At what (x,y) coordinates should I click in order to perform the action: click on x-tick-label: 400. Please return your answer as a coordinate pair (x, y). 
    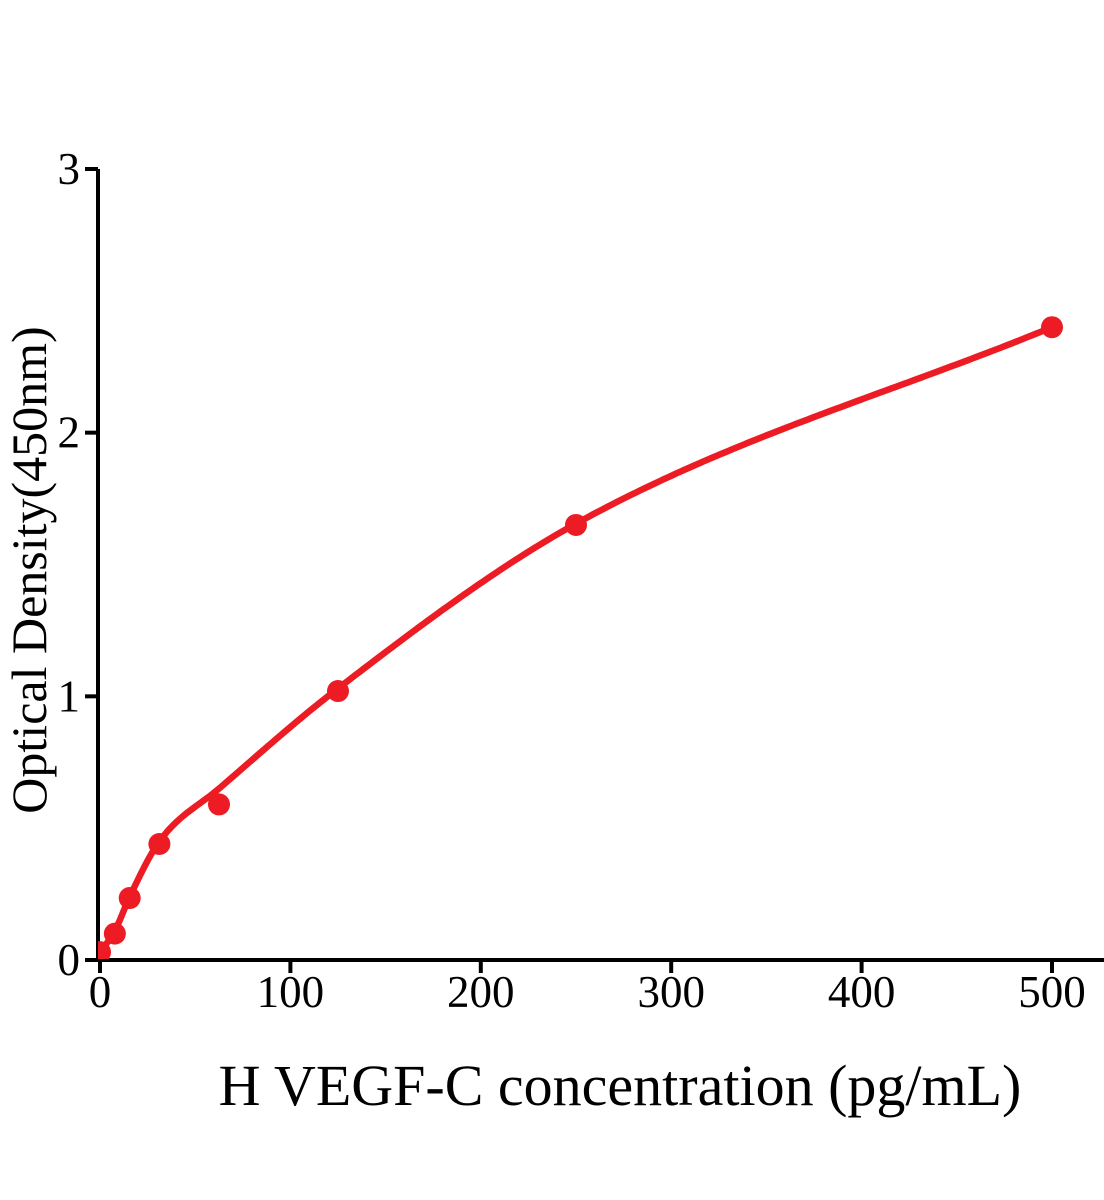
    Looking at the image, I should click on (862, 992).